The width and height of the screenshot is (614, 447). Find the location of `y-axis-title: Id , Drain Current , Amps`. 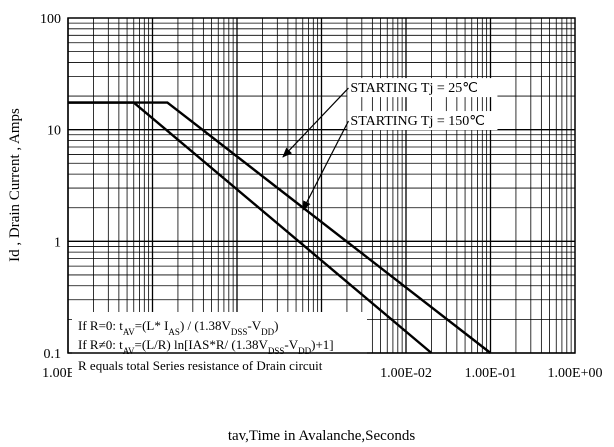

y-axis-title: Id , Drain Current , Amps is located at coordinates (15, 185).